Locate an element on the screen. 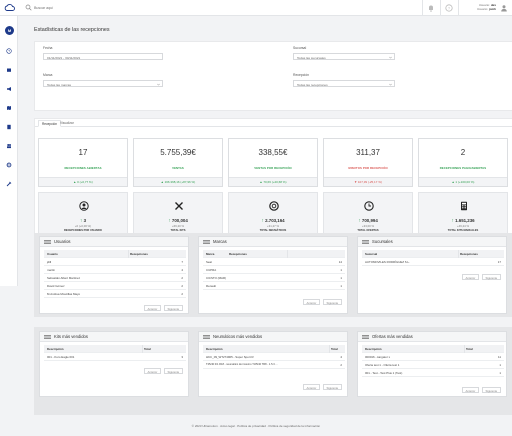 The width and height of the screenshot is (512, 436). users-icon is located at coordinates (9, 146).